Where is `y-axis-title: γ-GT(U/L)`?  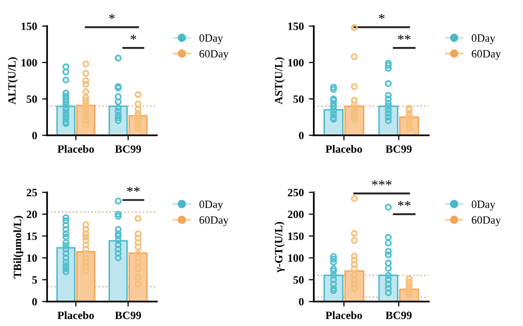 y-axis-title: γ-GT(U/L) is located at coordinates (279, 247).